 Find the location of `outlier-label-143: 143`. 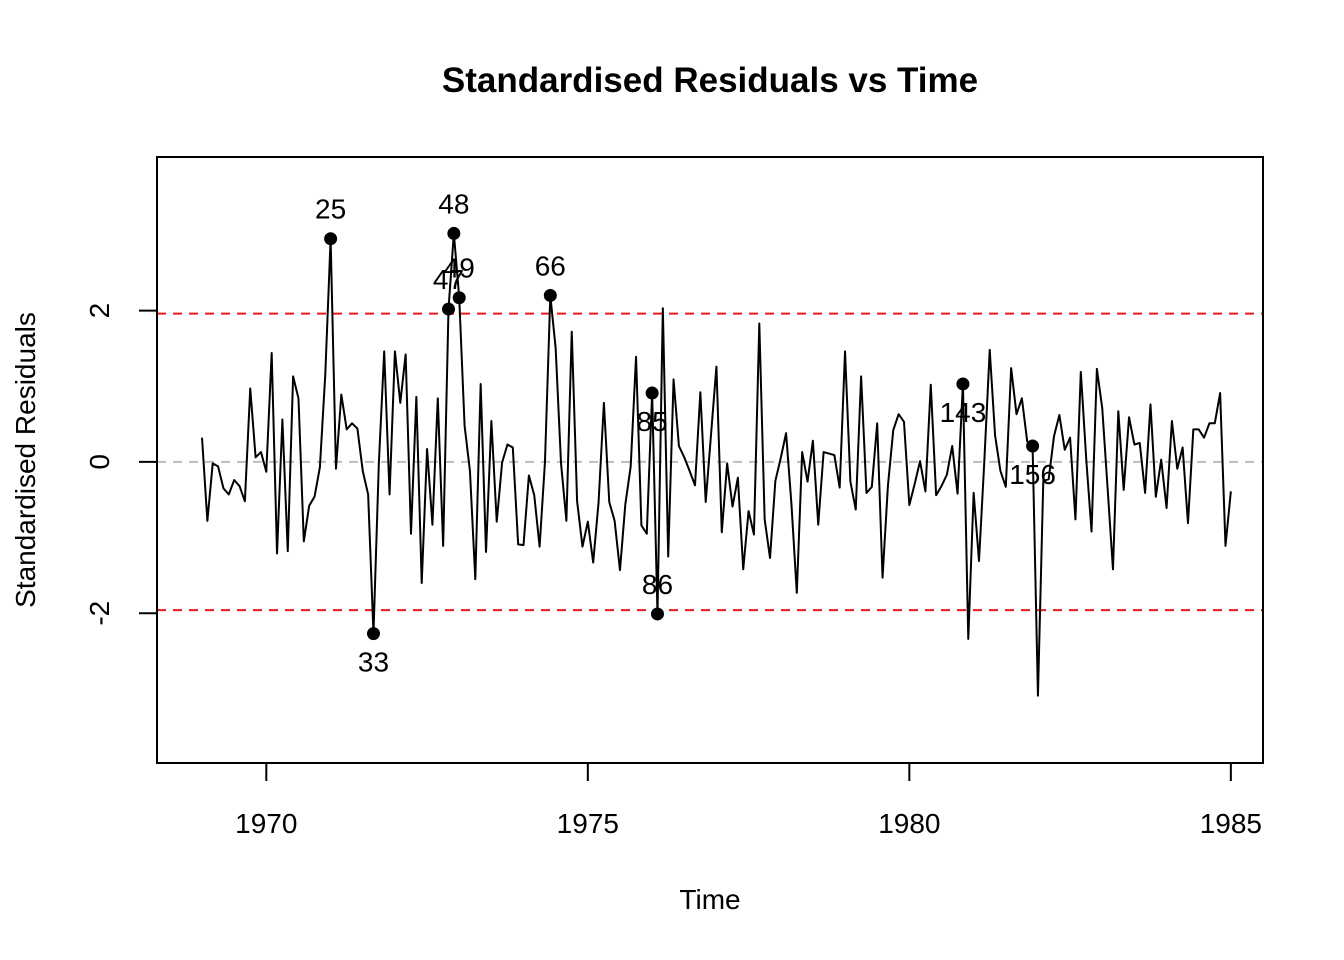

outlier-label-143: 143 is located at coordinates (963, 412).